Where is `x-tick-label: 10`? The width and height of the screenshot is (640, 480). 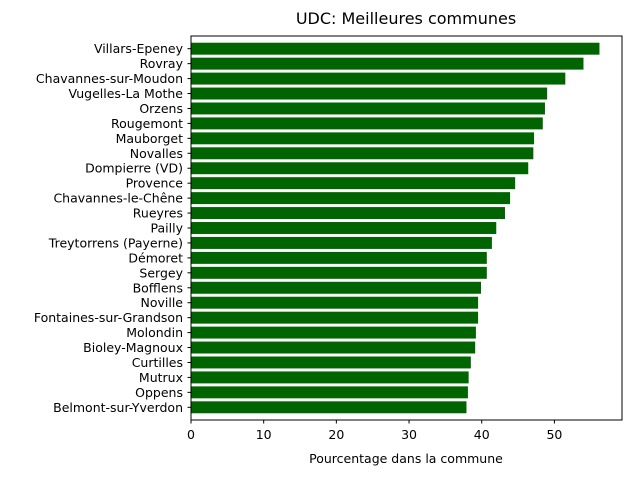 x-tick-label: 10 is located at coordinates (264, 434).